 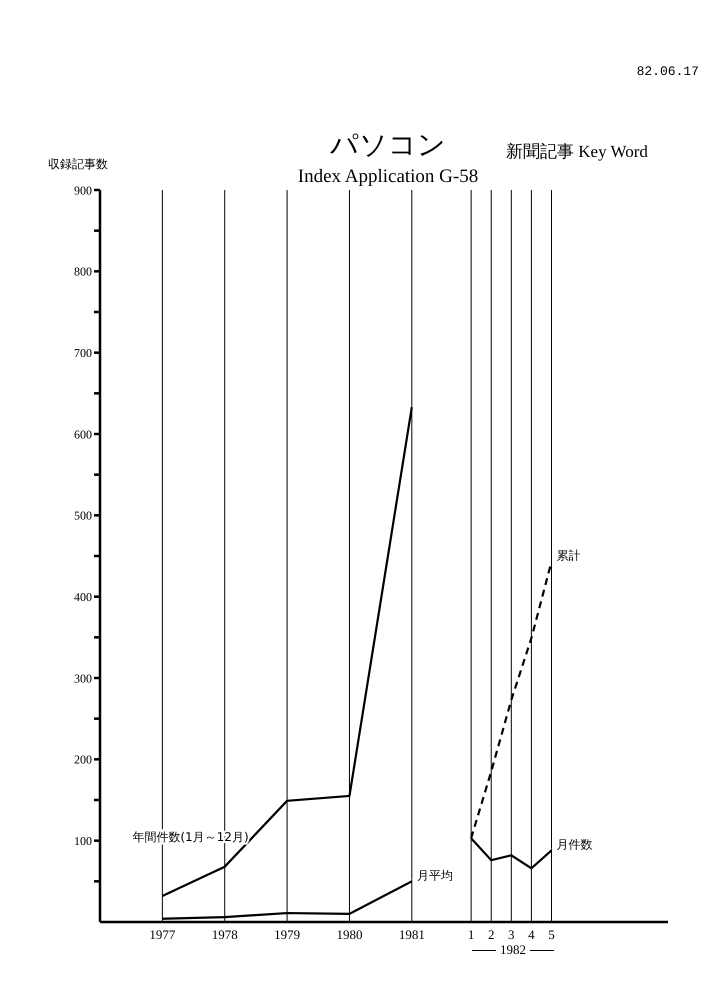 What do you see at coordinates (574, 844) in the screenshot?
I see `series-label: 月件数` at bounding box center [574, 844].